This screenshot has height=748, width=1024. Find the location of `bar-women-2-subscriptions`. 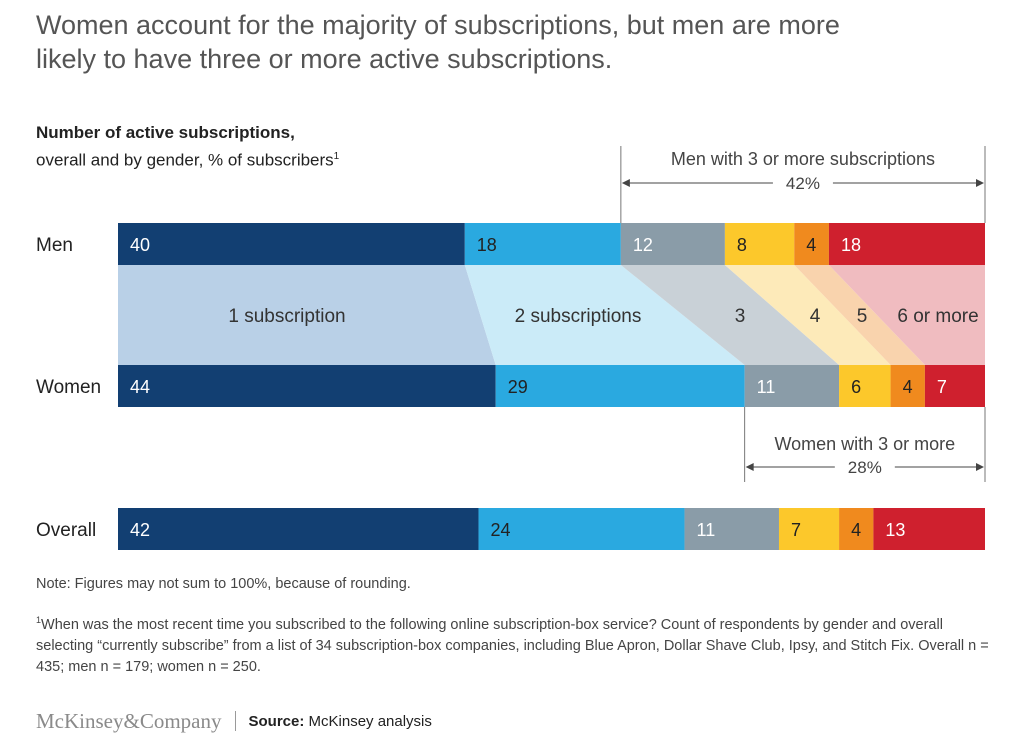

bar-women-2-subscriptions is located at coordinates (620, 386).